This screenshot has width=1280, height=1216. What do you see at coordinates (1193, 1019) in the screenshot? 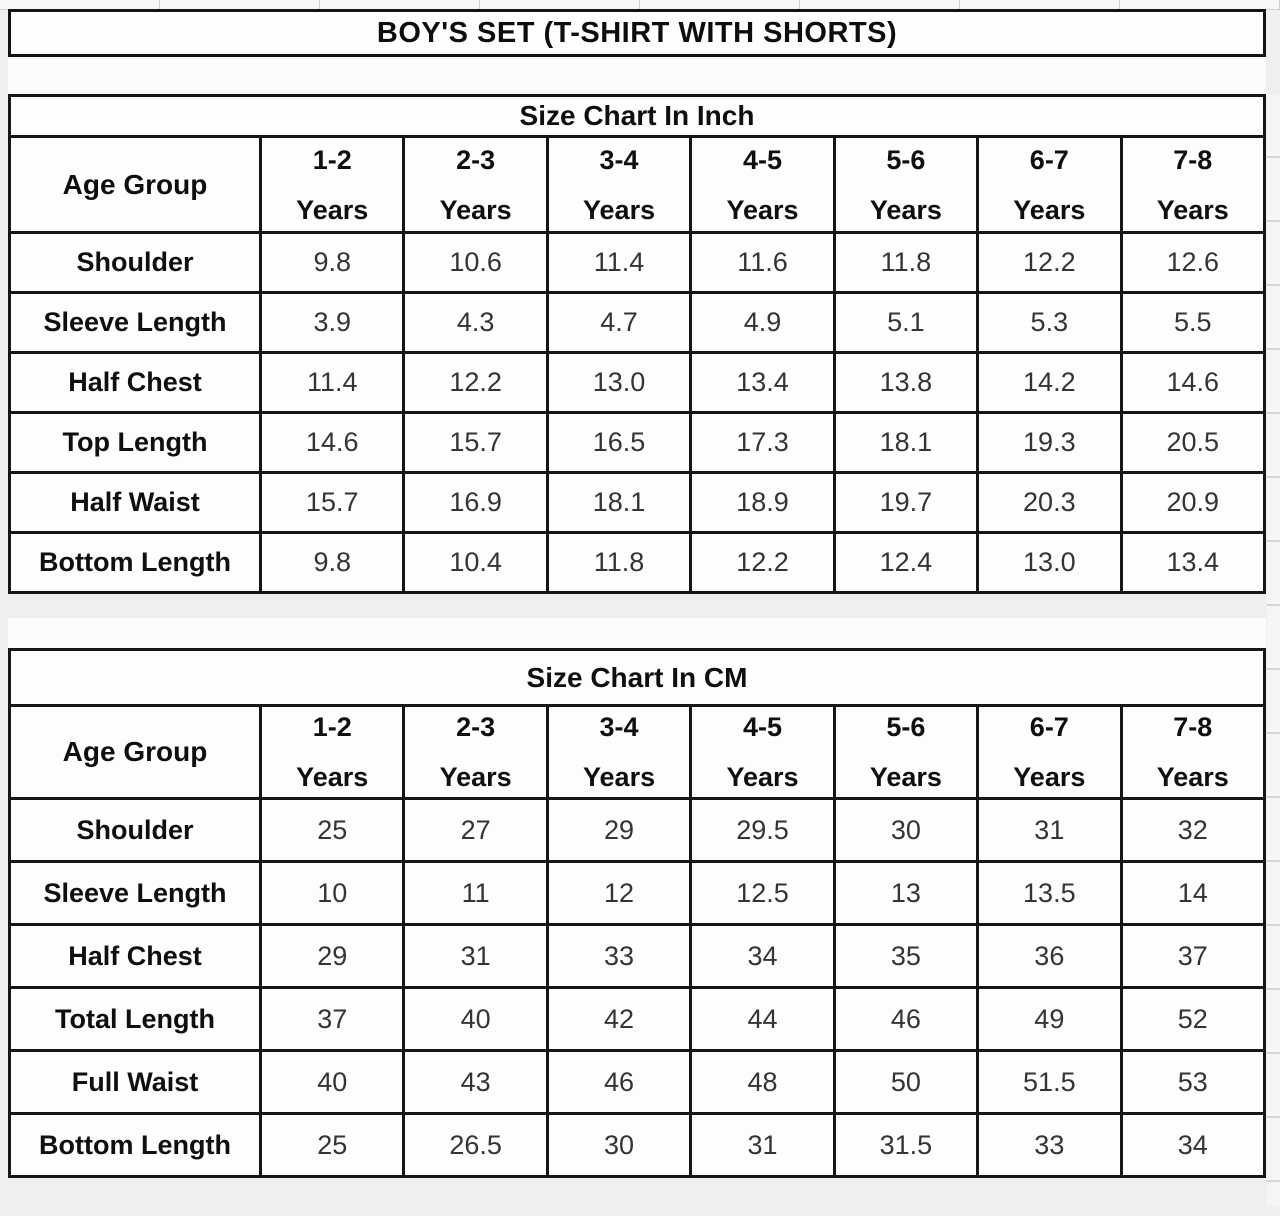
I see `size-value: 52` at bounding box center [1193, 1019].